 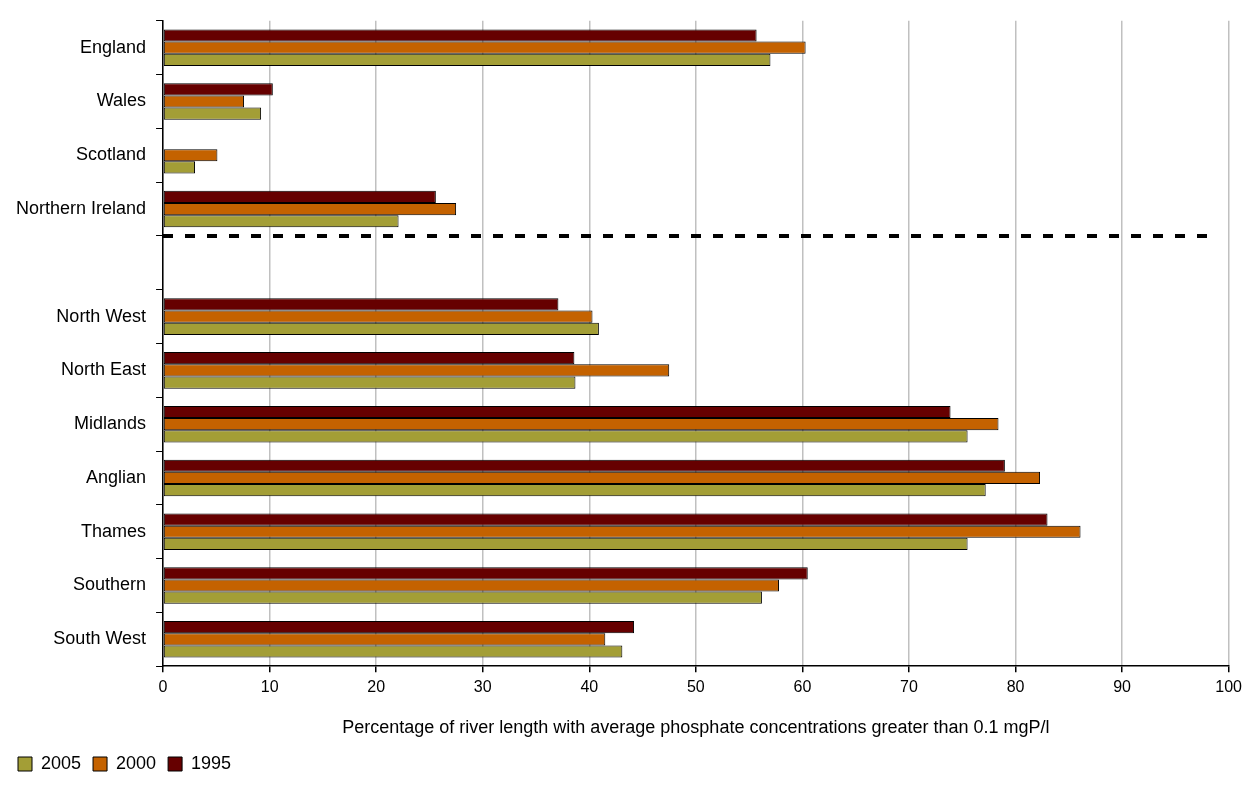 What do you see at coordinates (695, 687) in the screenshot?
I see `x-tick-label: 50` at bounding box center [695, 687].